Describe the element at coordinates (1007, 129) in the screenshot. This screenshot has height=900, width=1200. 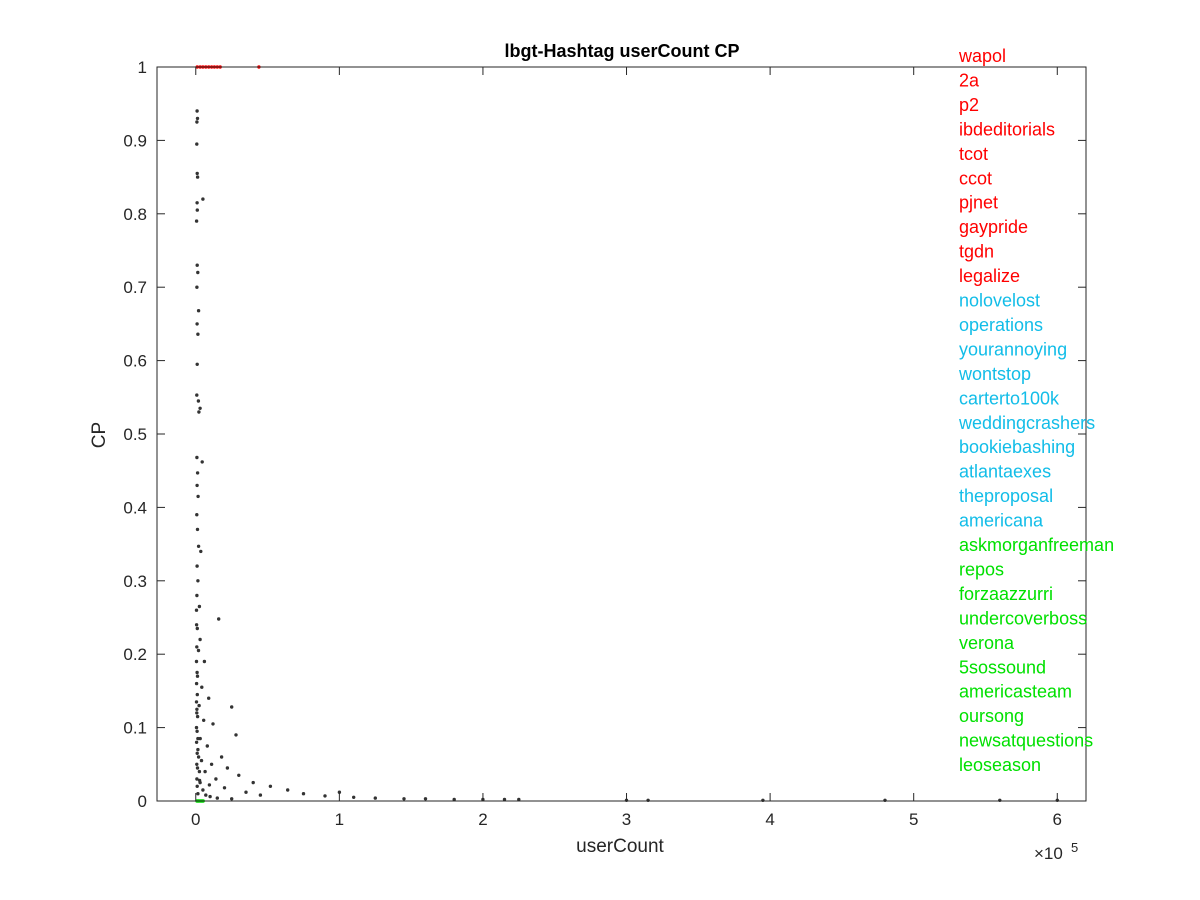
I see `hashtag-label-top: ibdeditorials` at that location.